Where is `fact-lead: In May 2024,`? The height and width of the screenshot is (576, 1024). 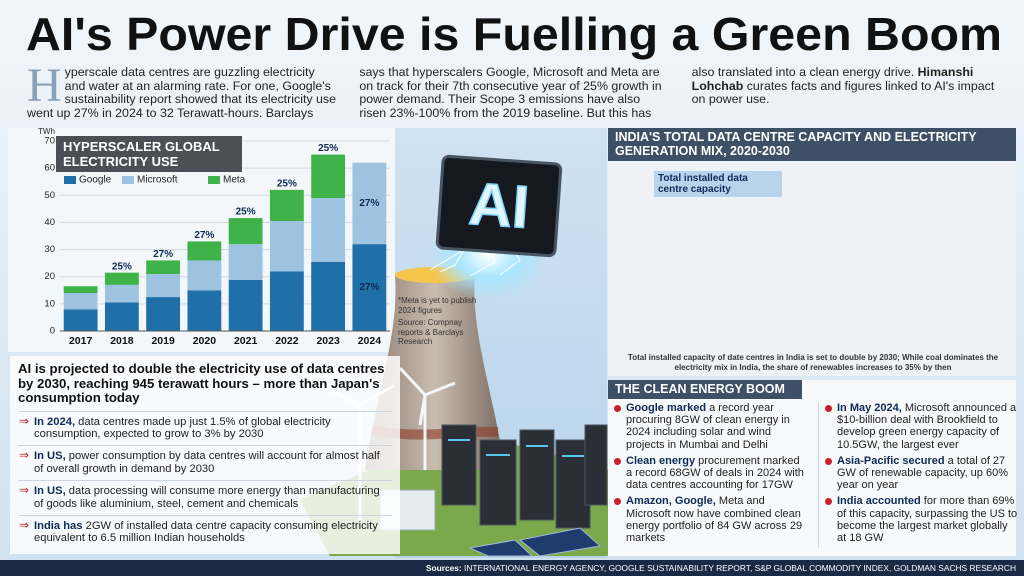 fact-lead: In May 2024, is located at coordinates (869, 408).